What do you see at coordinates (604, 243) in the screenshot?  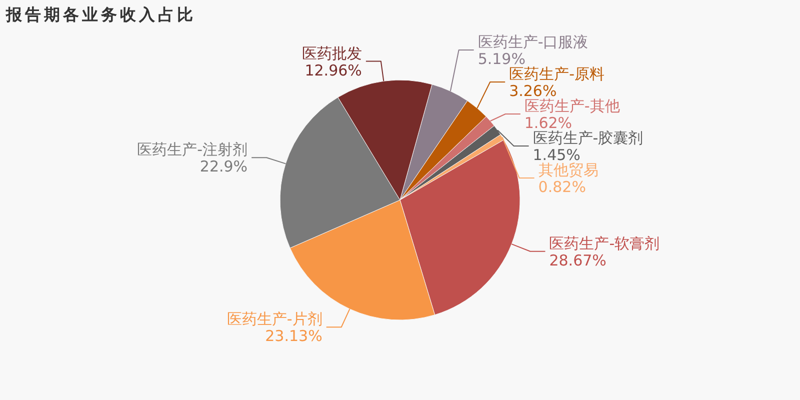 I see `slice-label: 医药生产-软膏剂` at bounding box center [604, 243].